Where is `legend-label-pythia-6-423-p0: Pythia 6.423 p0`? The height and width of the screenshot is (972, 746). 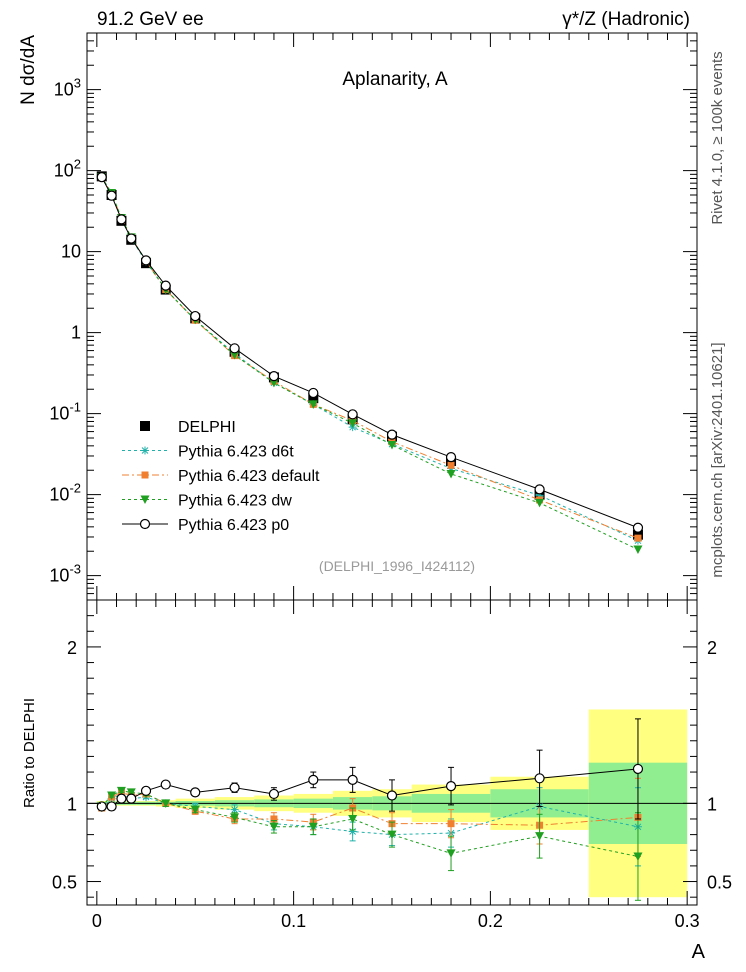
legend-label-pythia-6-423-p0: Pythia 6.423 p0 is located at coordinates (233, 525).